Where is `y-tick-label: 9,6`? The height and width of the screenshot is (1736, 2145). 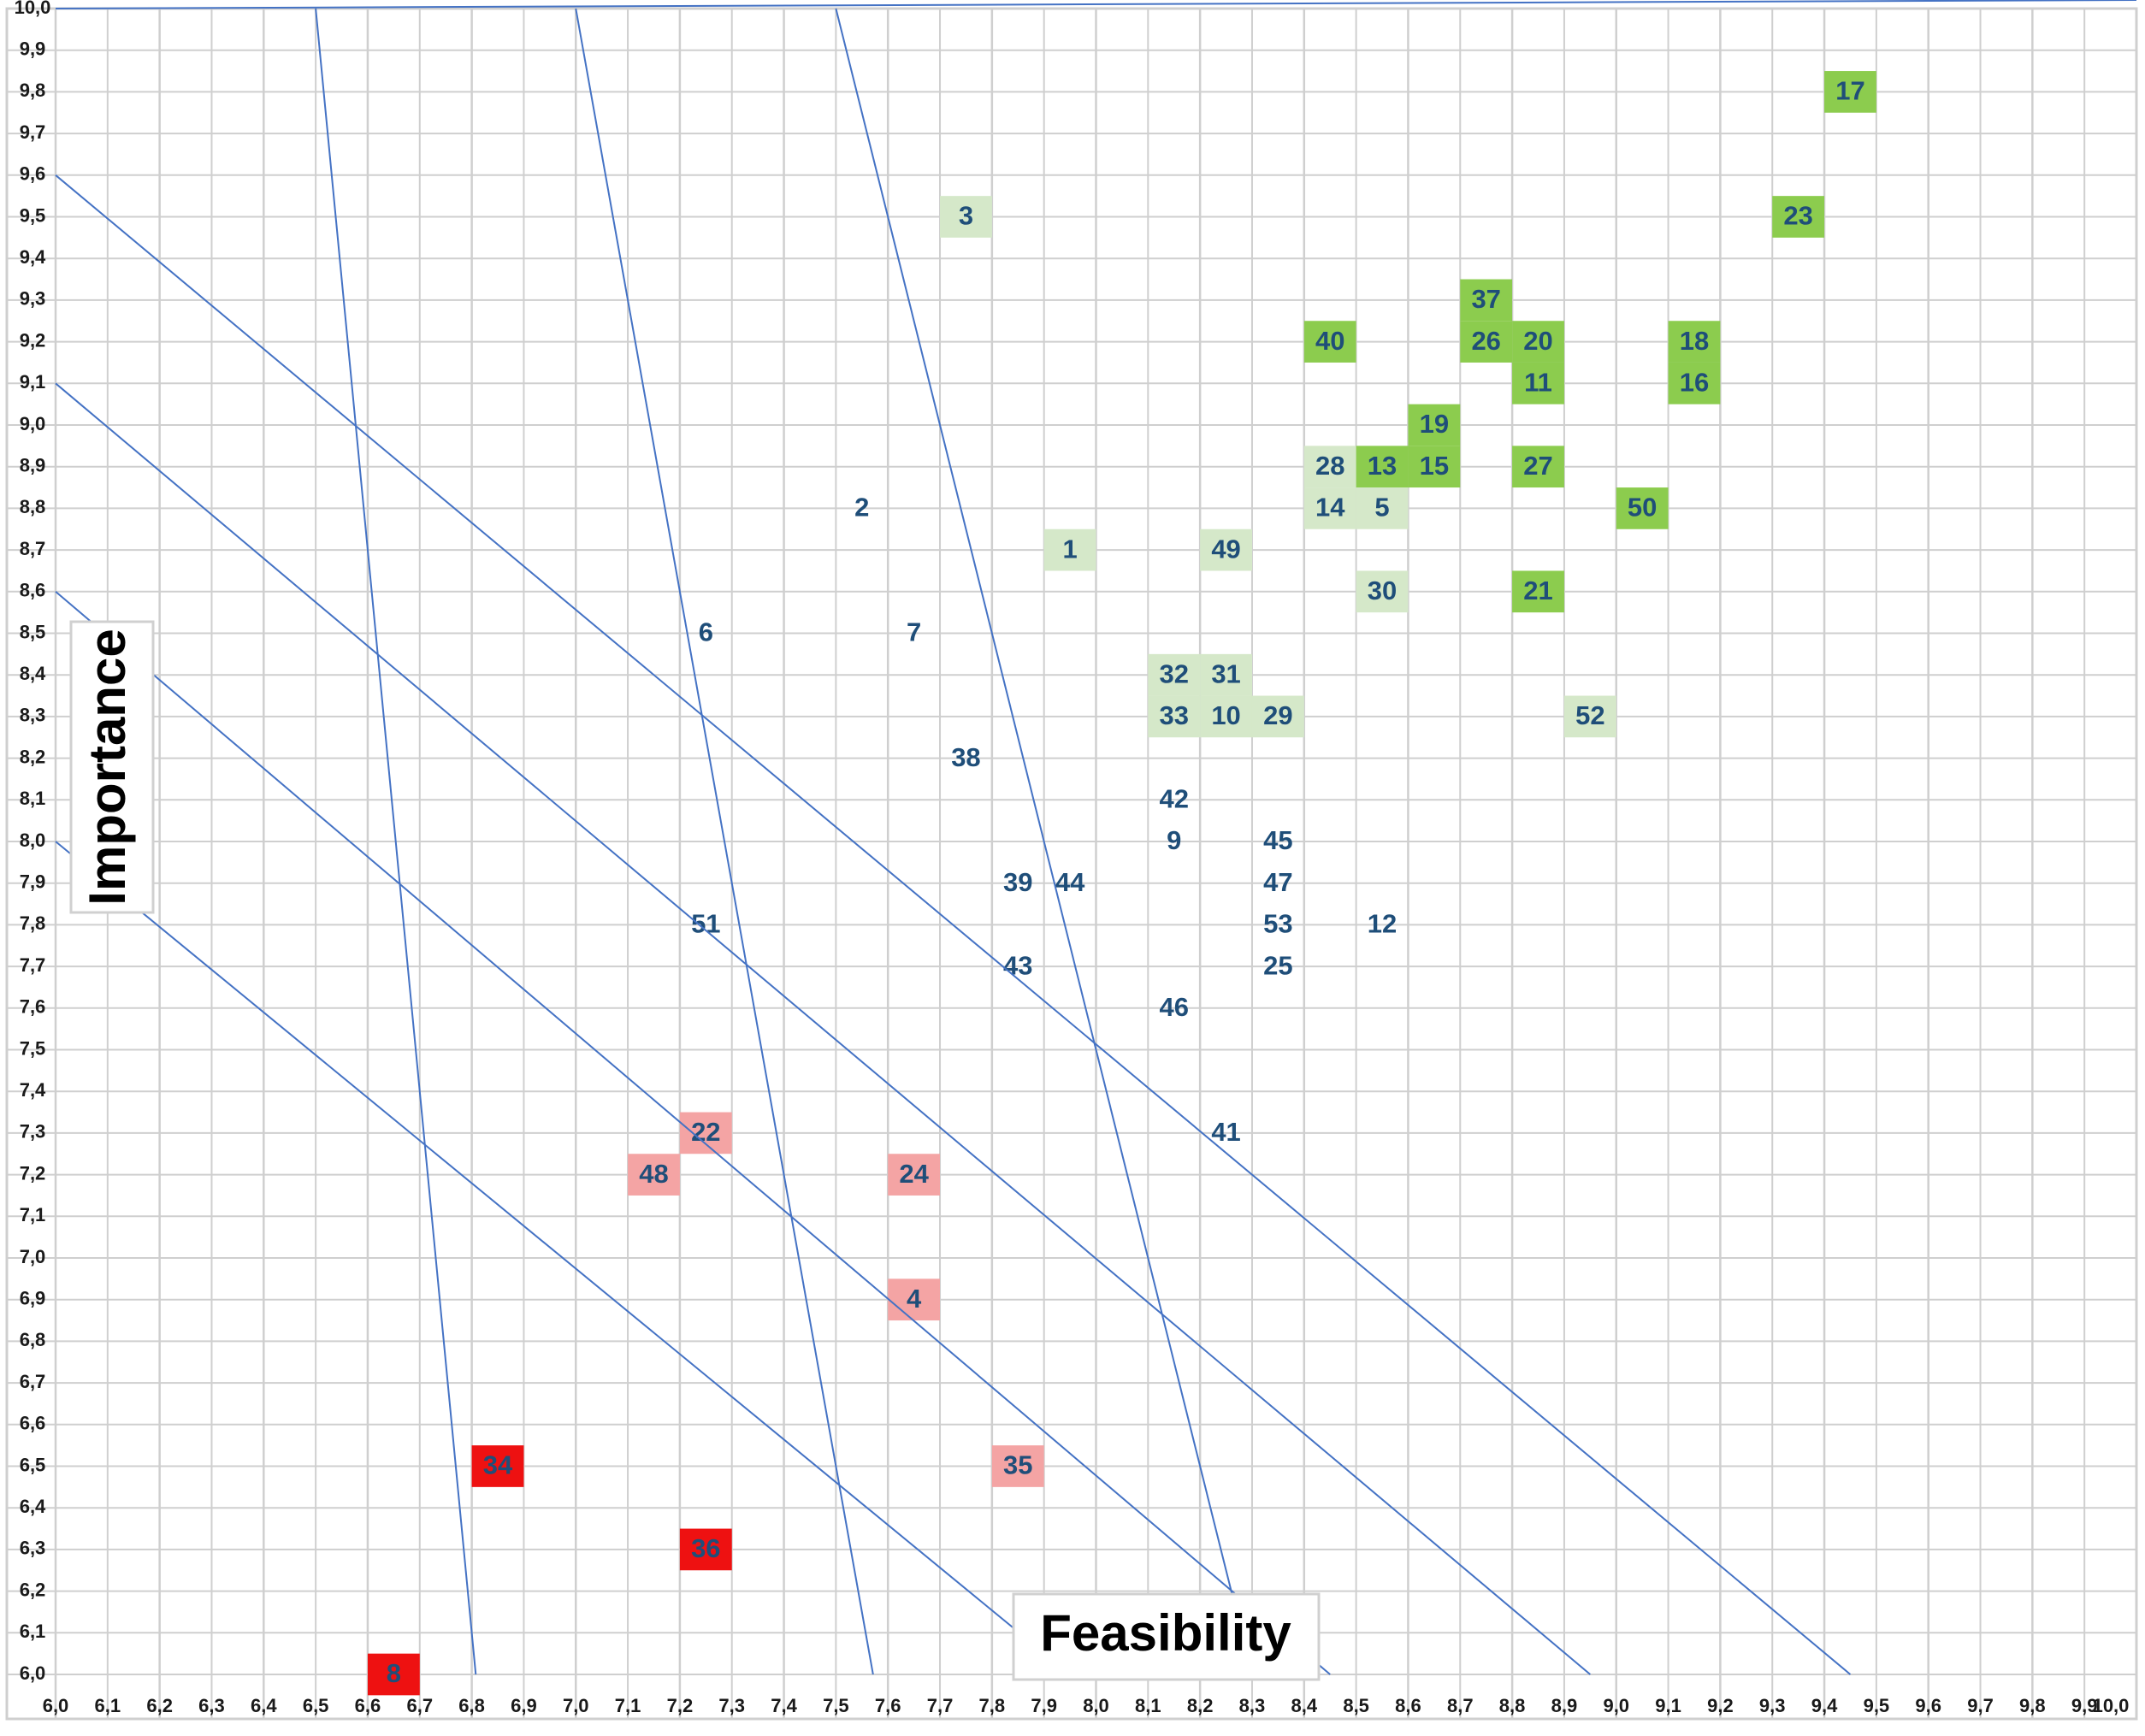 y-tick-label: 9,6 is located at coordinates (33, 174).